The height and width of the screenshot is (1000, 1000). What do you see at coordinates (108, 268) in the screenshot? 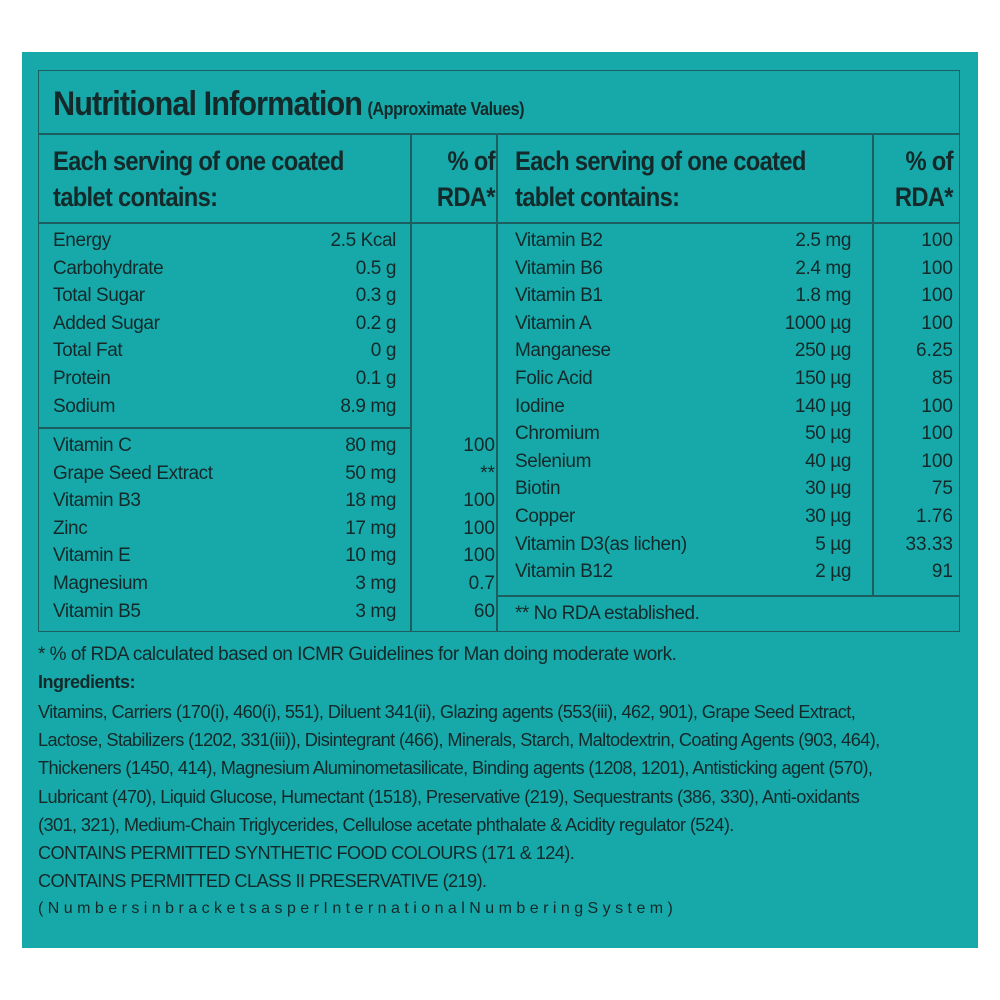
I see `nutrient-name: Carbohydrate` at bounding box center [108, 268].